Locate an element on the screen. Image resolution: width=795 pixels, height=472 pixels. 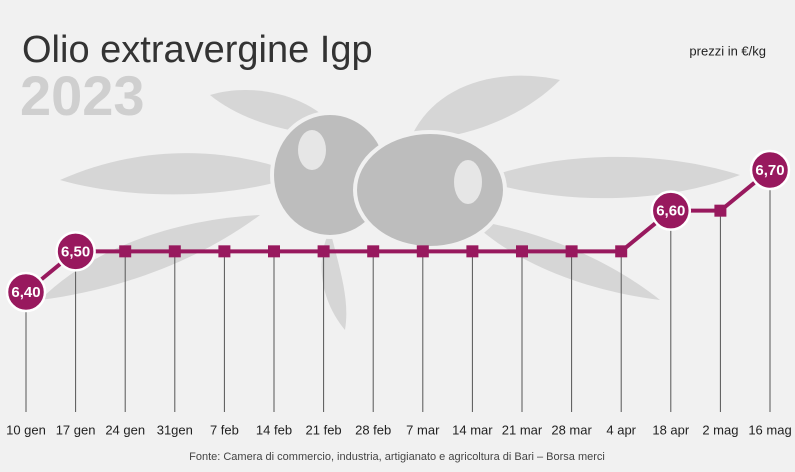
olive is located at coordinates (430, 190).